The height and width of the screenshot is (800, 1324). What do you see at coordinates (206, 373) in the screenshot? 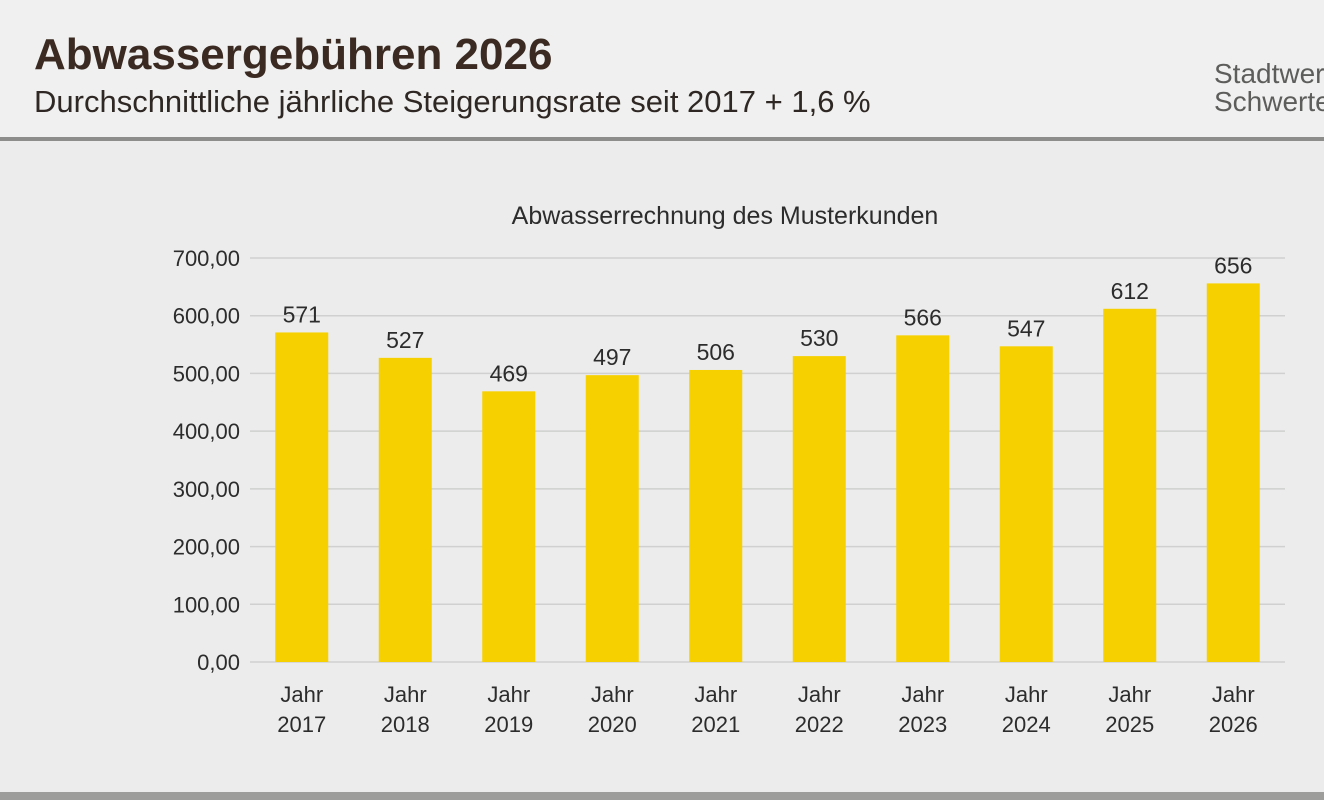
I see `y-tick-label: 500,00` at bounding box center [206, 373].